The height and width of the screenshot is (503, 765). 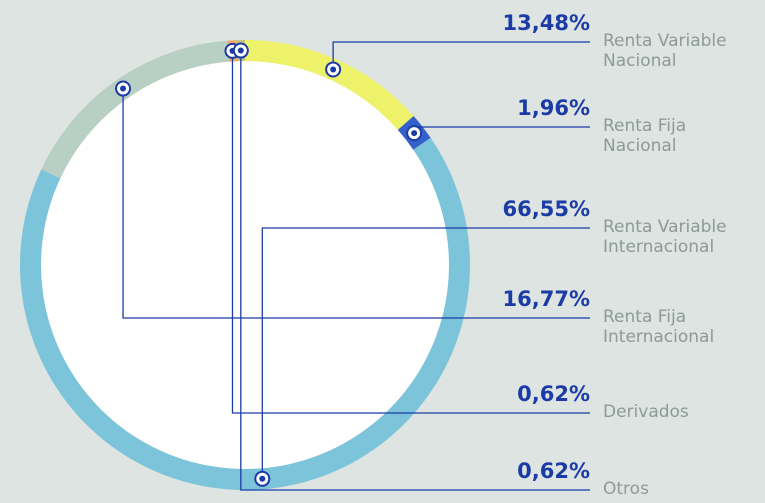 What do you see at coordinates (665, 237) in the screenshot?
I see `category-label: Renta Variable Internacional` at bounding box center [665, 237].